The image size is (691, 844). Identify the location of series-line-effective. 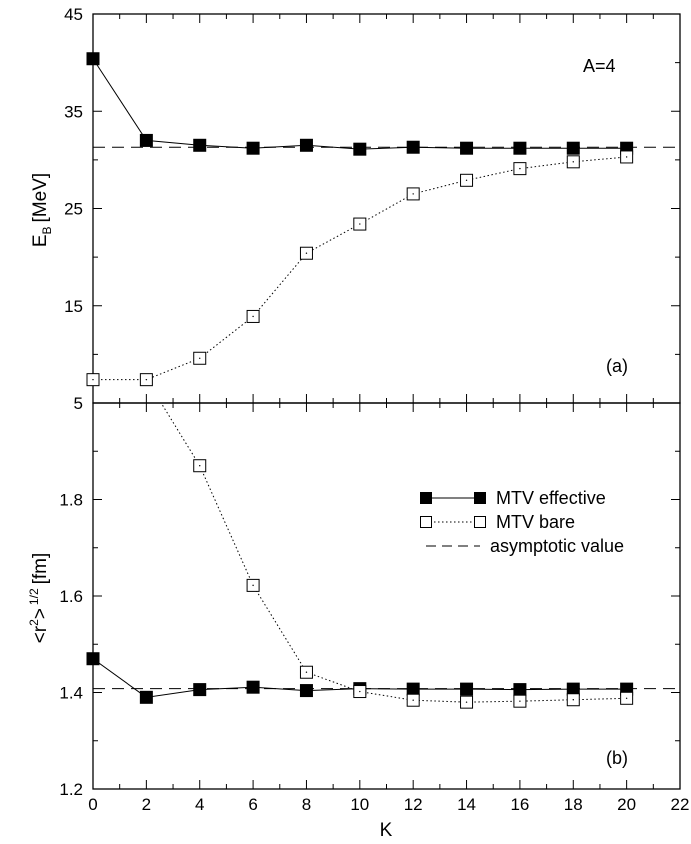
(360, 104).